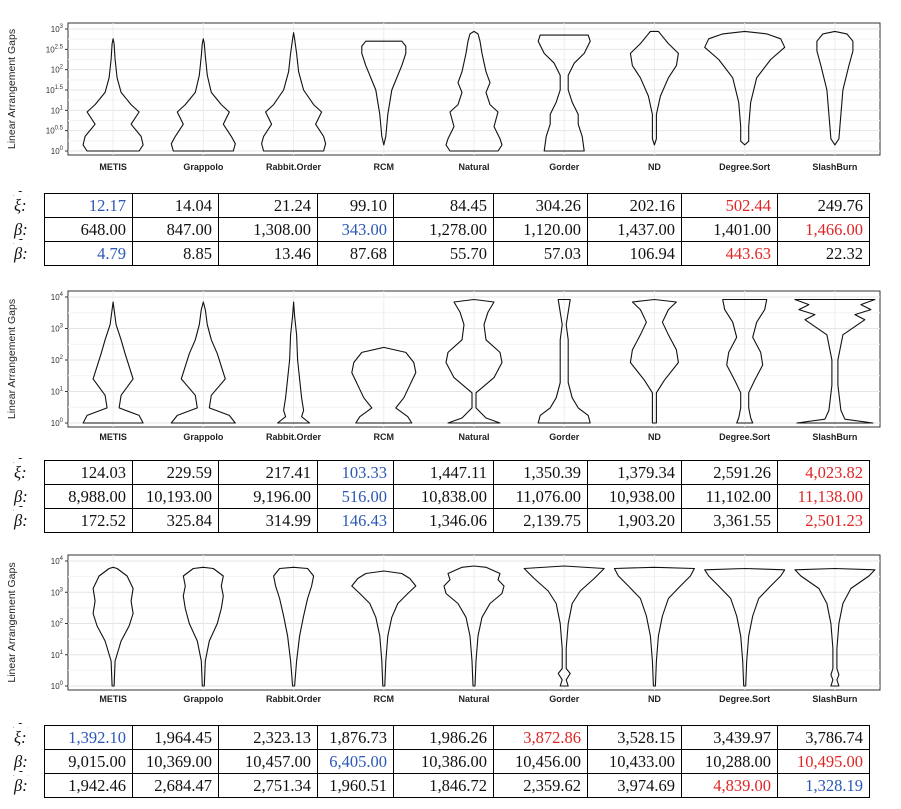 This screenshot has height=809, width=901. I want to click on table-cell: 10,457.00, so click(268, 761).